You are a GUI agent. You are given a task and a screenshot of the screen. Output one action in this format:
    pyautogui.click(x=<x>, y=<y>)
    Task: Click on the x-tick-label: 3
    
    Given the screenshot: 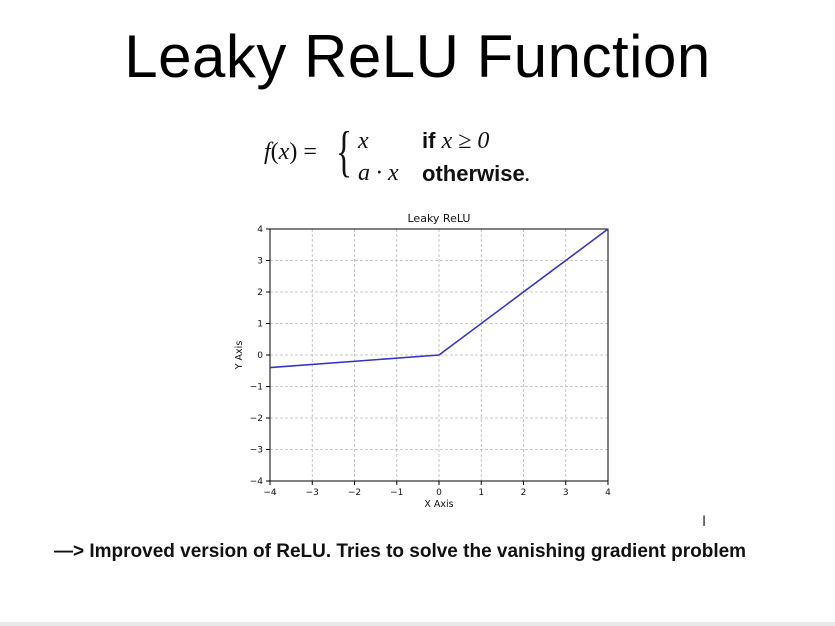 What is the action you would take?
    pyautogui.click(x=566, y=493)
    